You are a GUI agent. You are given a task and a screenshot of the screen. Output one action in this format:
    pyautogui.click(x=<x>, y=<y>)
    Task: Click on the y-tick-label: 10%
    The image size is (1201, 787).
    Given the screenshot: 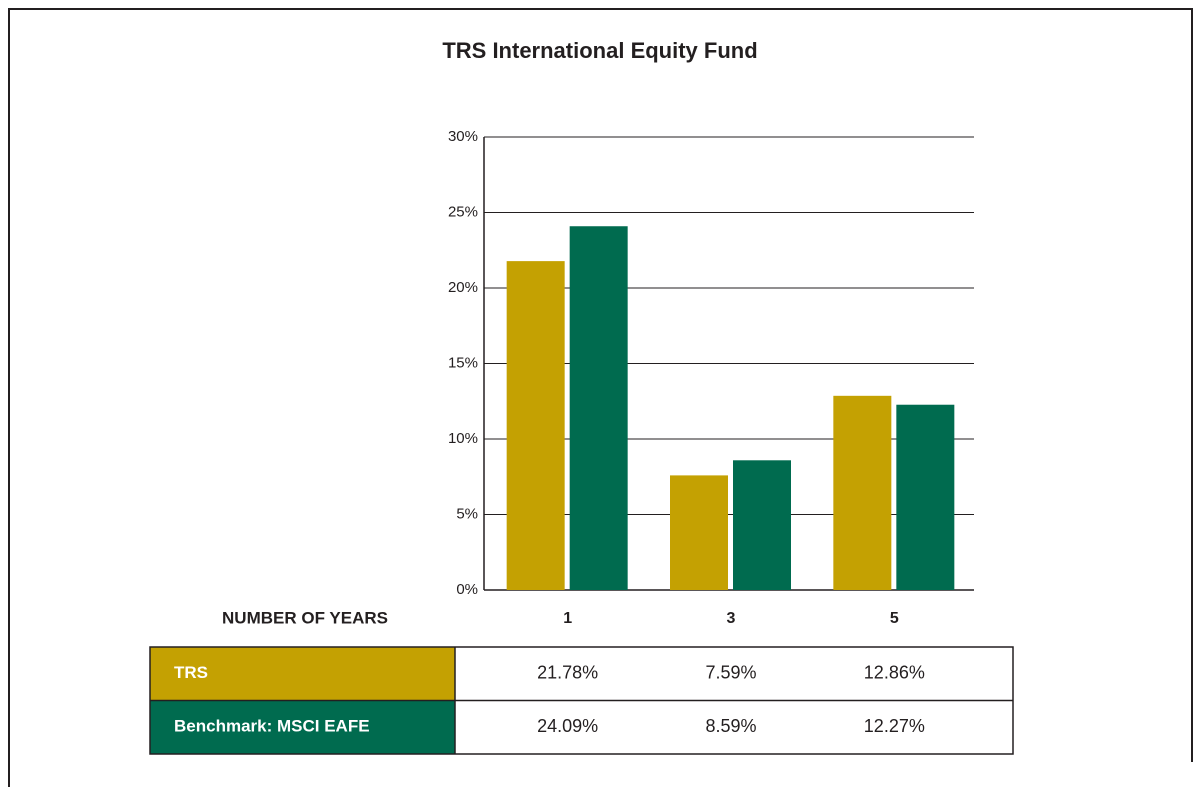 What is the action you would take?
    pyautogui.click(x=463, y=438)
    